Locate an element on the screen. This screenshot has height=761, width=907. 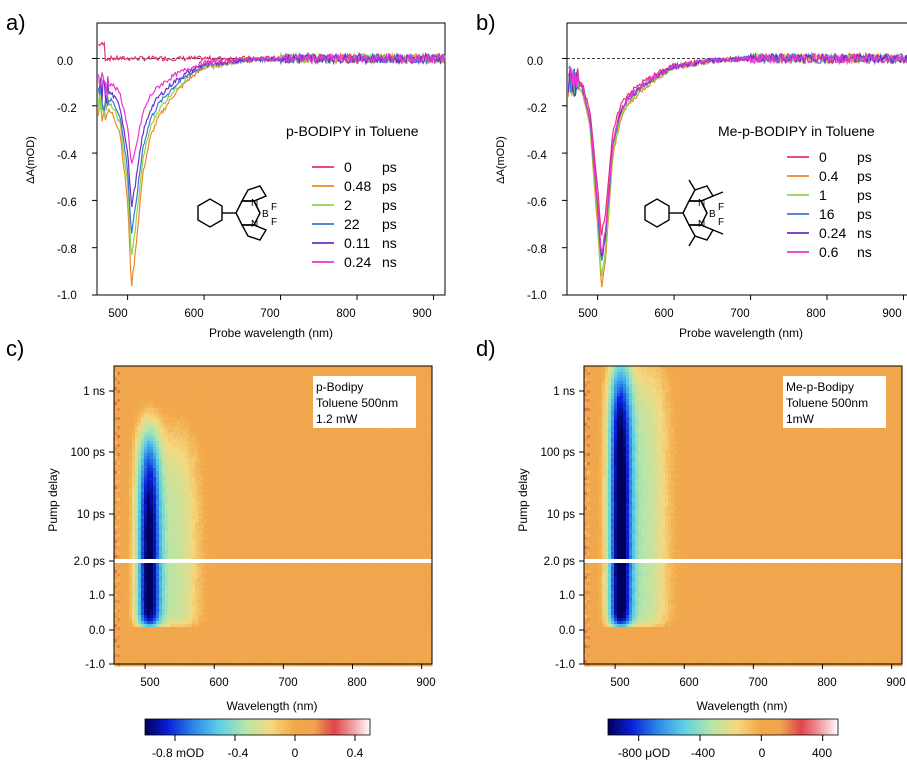
x-tick-a-4: 900 is located at coordinates (421, 314).